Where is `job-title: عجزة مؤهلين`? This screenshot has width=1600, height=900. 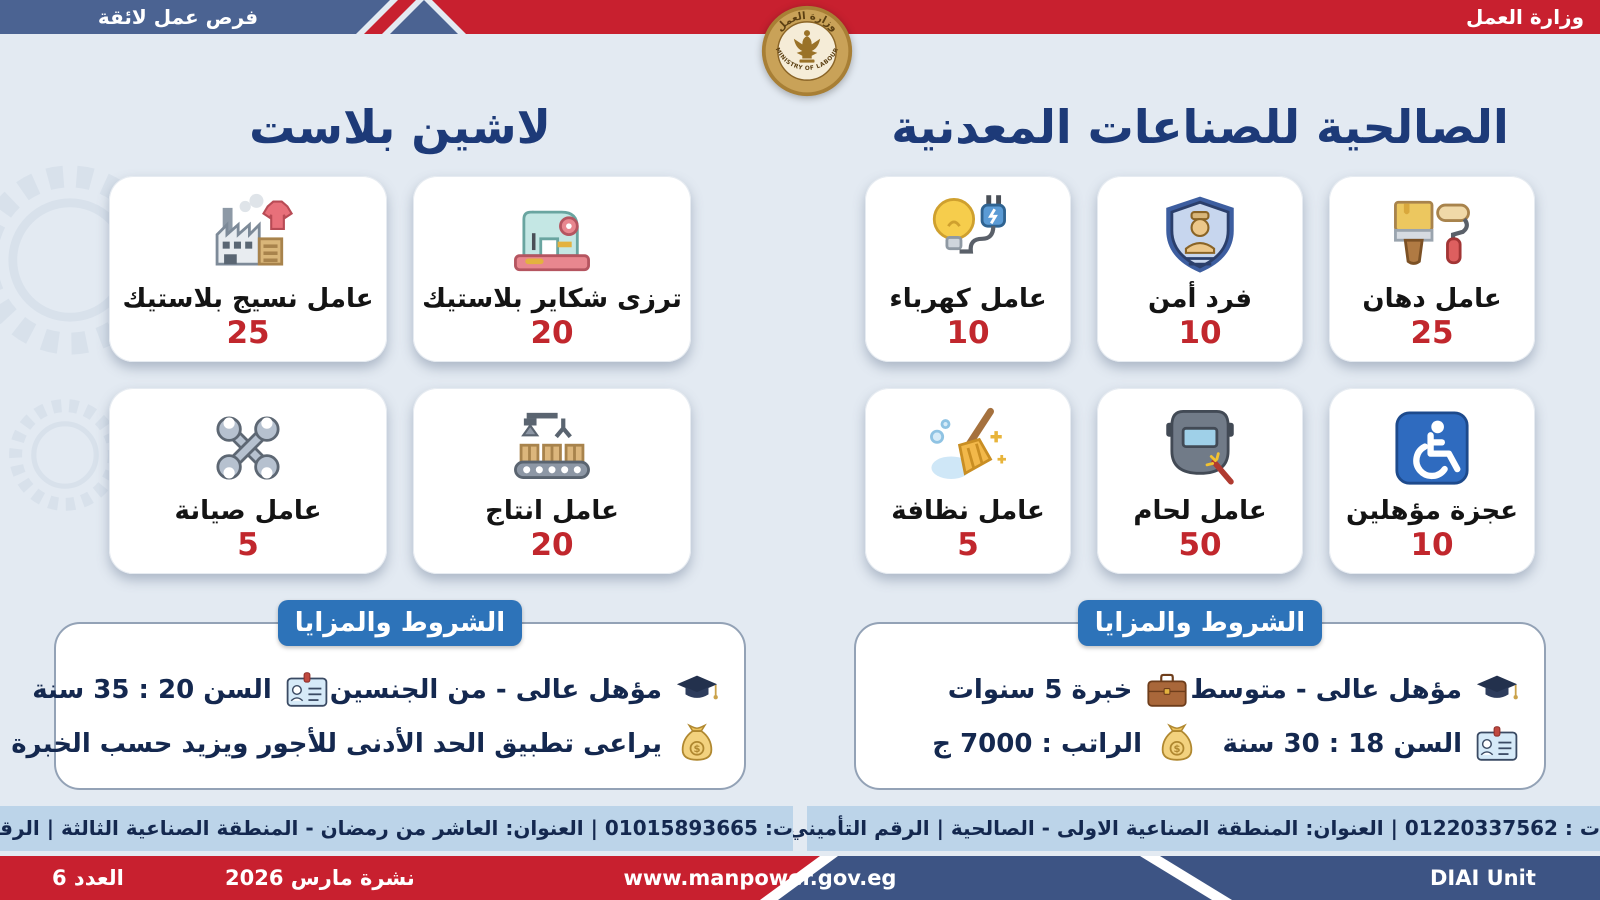 job-title: عجزة مؤهلين is located at coordinates (1432, 511).